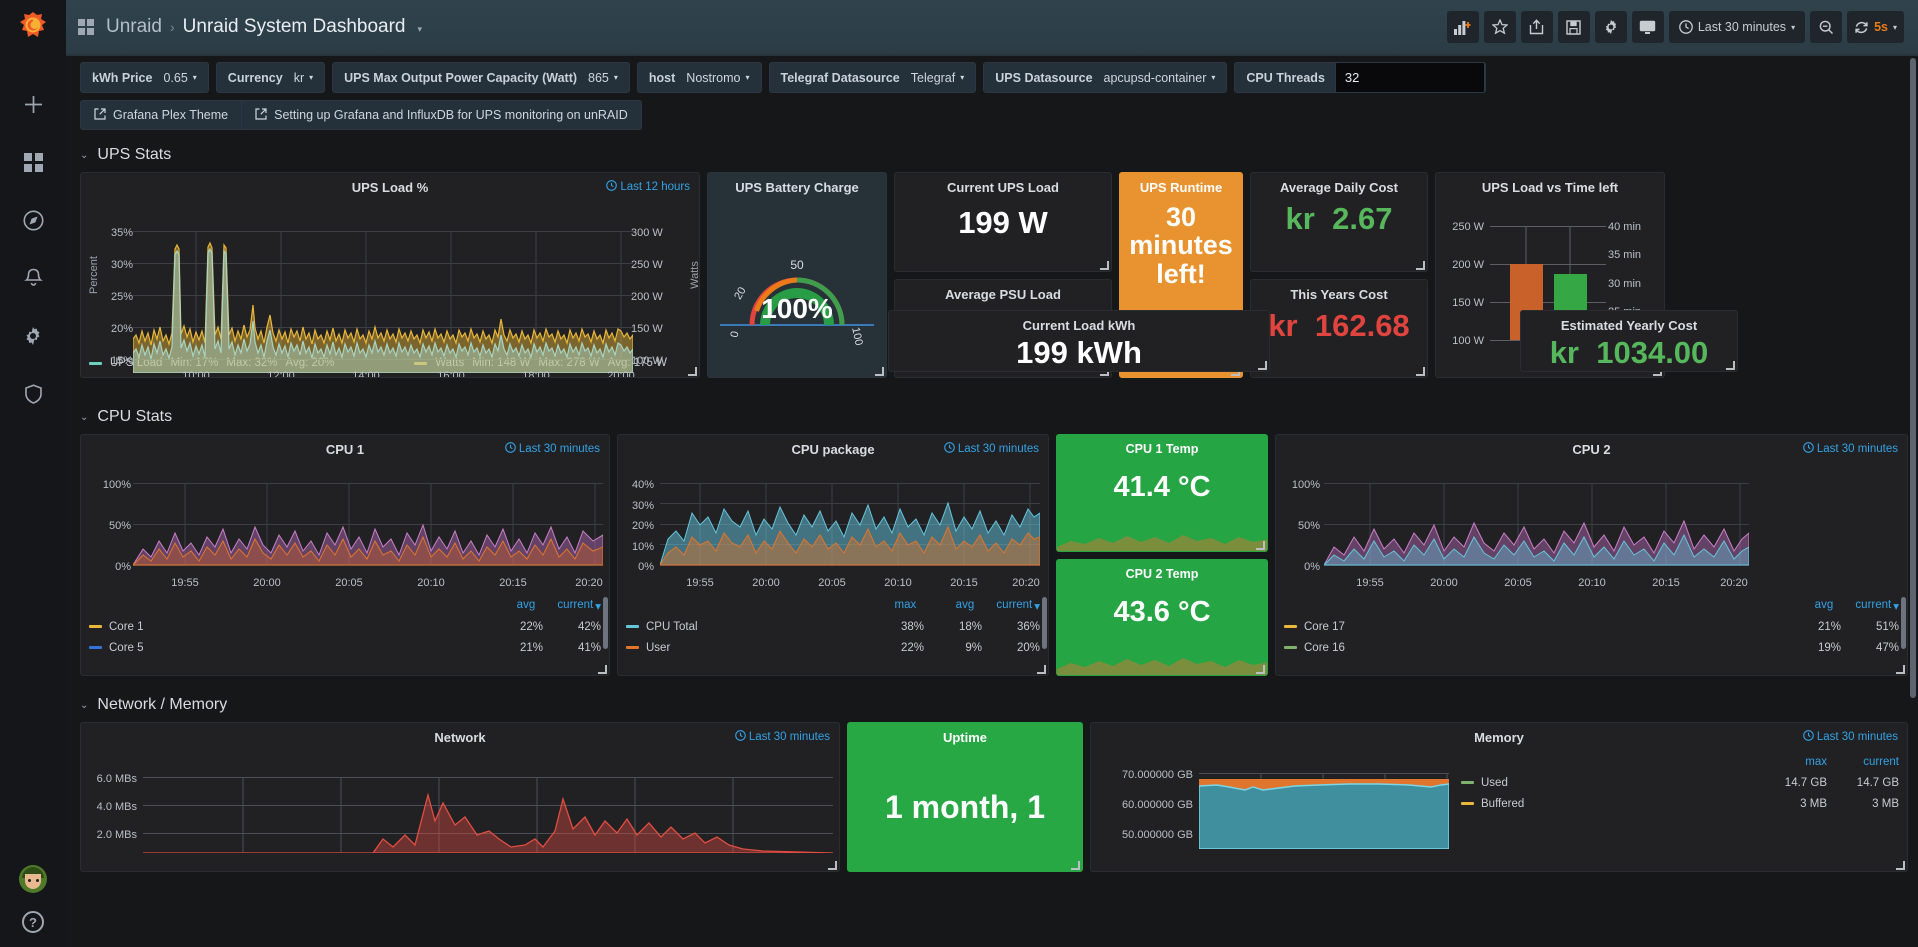 Image resolution: width=1918 pixels, height=947 pixels. I want to click on variable-value: kr ▾, so click(303, 78).